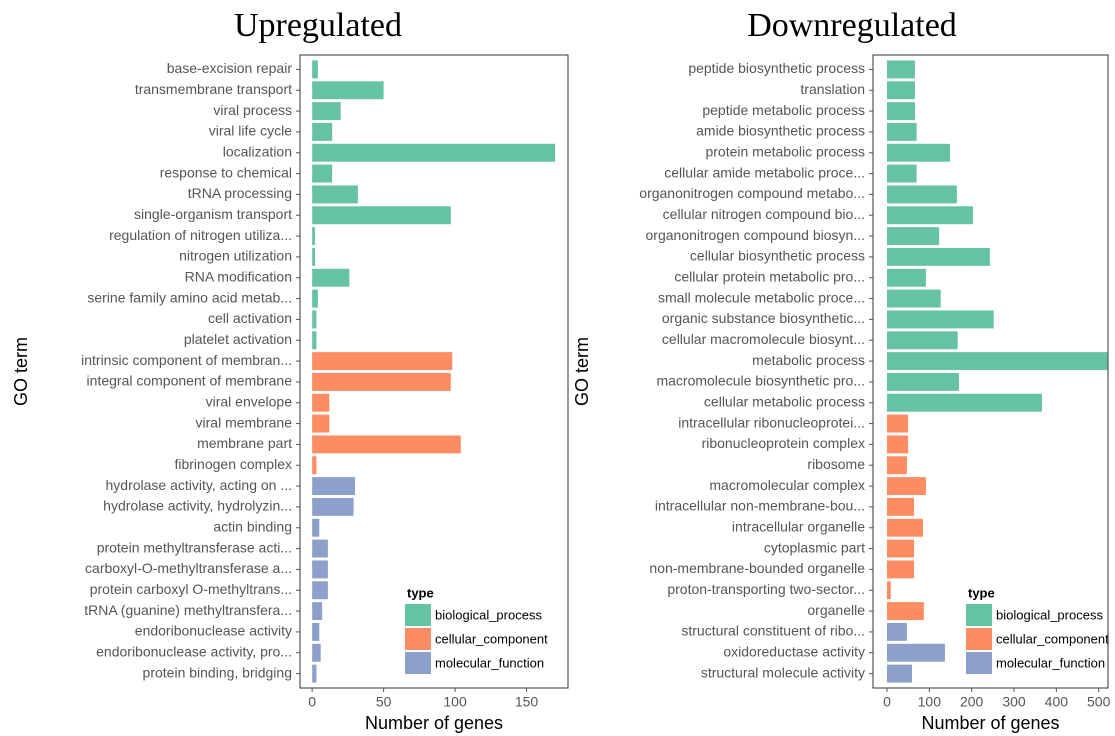 Image resolution: width=1115 pixels, height=736 pixels. I want to click on y-tick-label: cellular metabolic process, so click(784, 401).